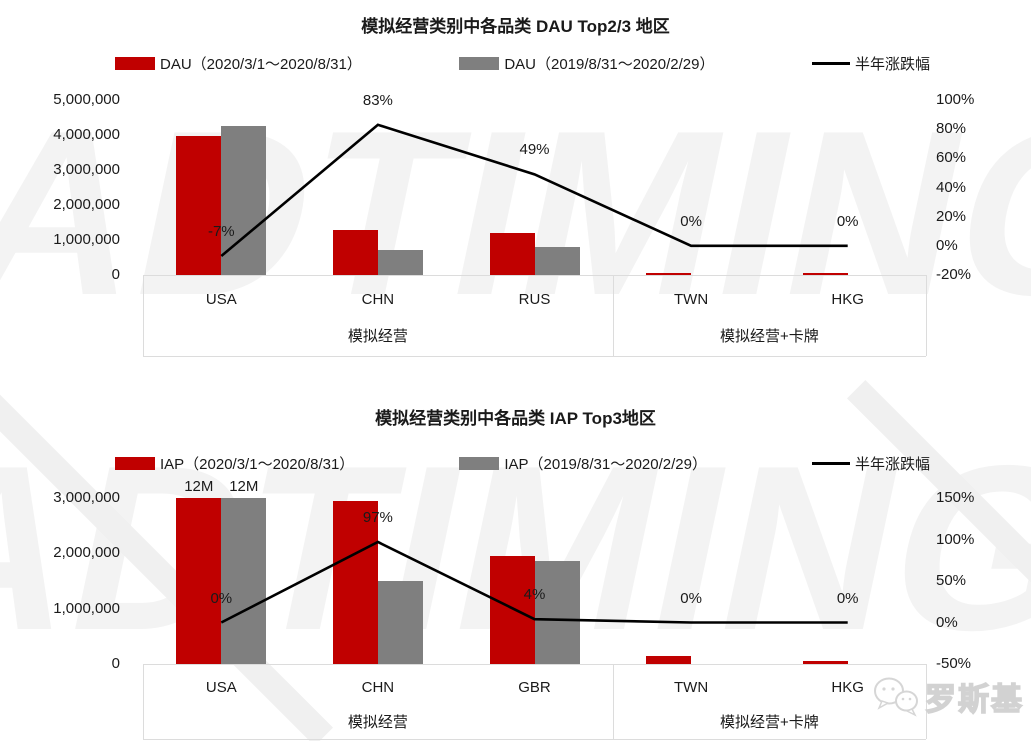  I want to click on legend-item: IAP（2019/8/31～2020/2/29）, so click(583, 463).